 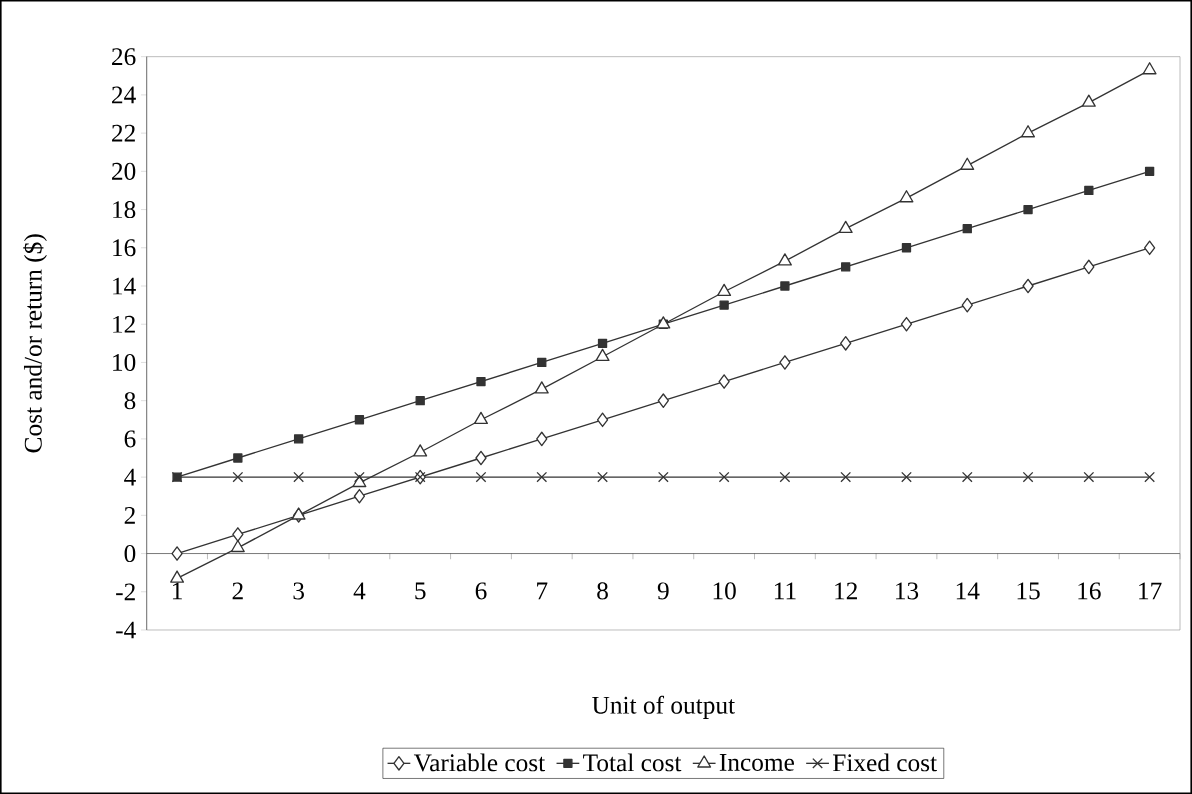 What do you see at coordinates (130, 554) in the screenshot?
I see `y-tick-label: 0` at bounding box center [130, 554].